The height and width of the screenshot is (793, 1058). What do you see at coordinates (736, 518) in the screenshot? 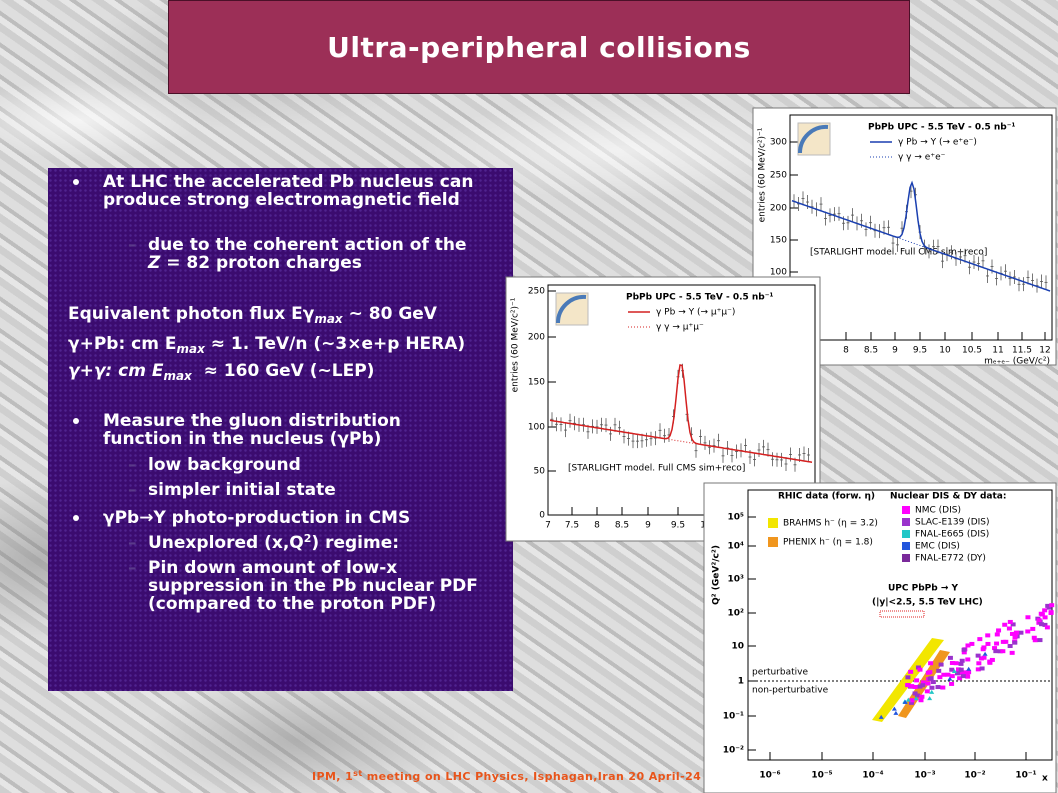
I see `y-tick-label: 10⁵` at bounding box center [736, 518].